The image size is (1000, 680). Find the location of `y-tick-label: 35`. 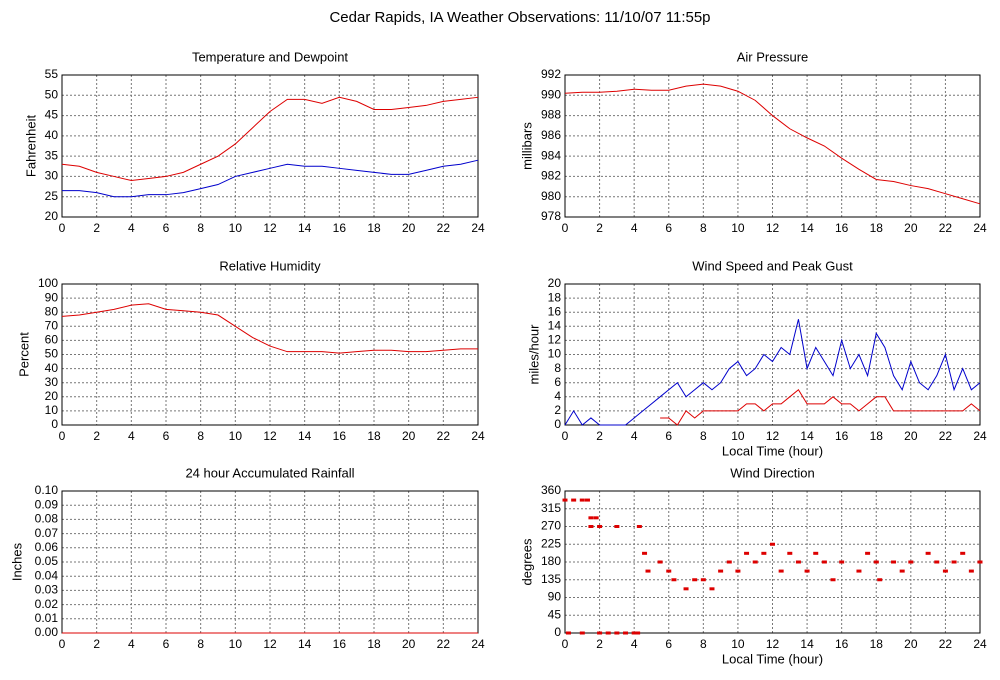

y-tick-label: 35 is located at coordinates (52, 155).